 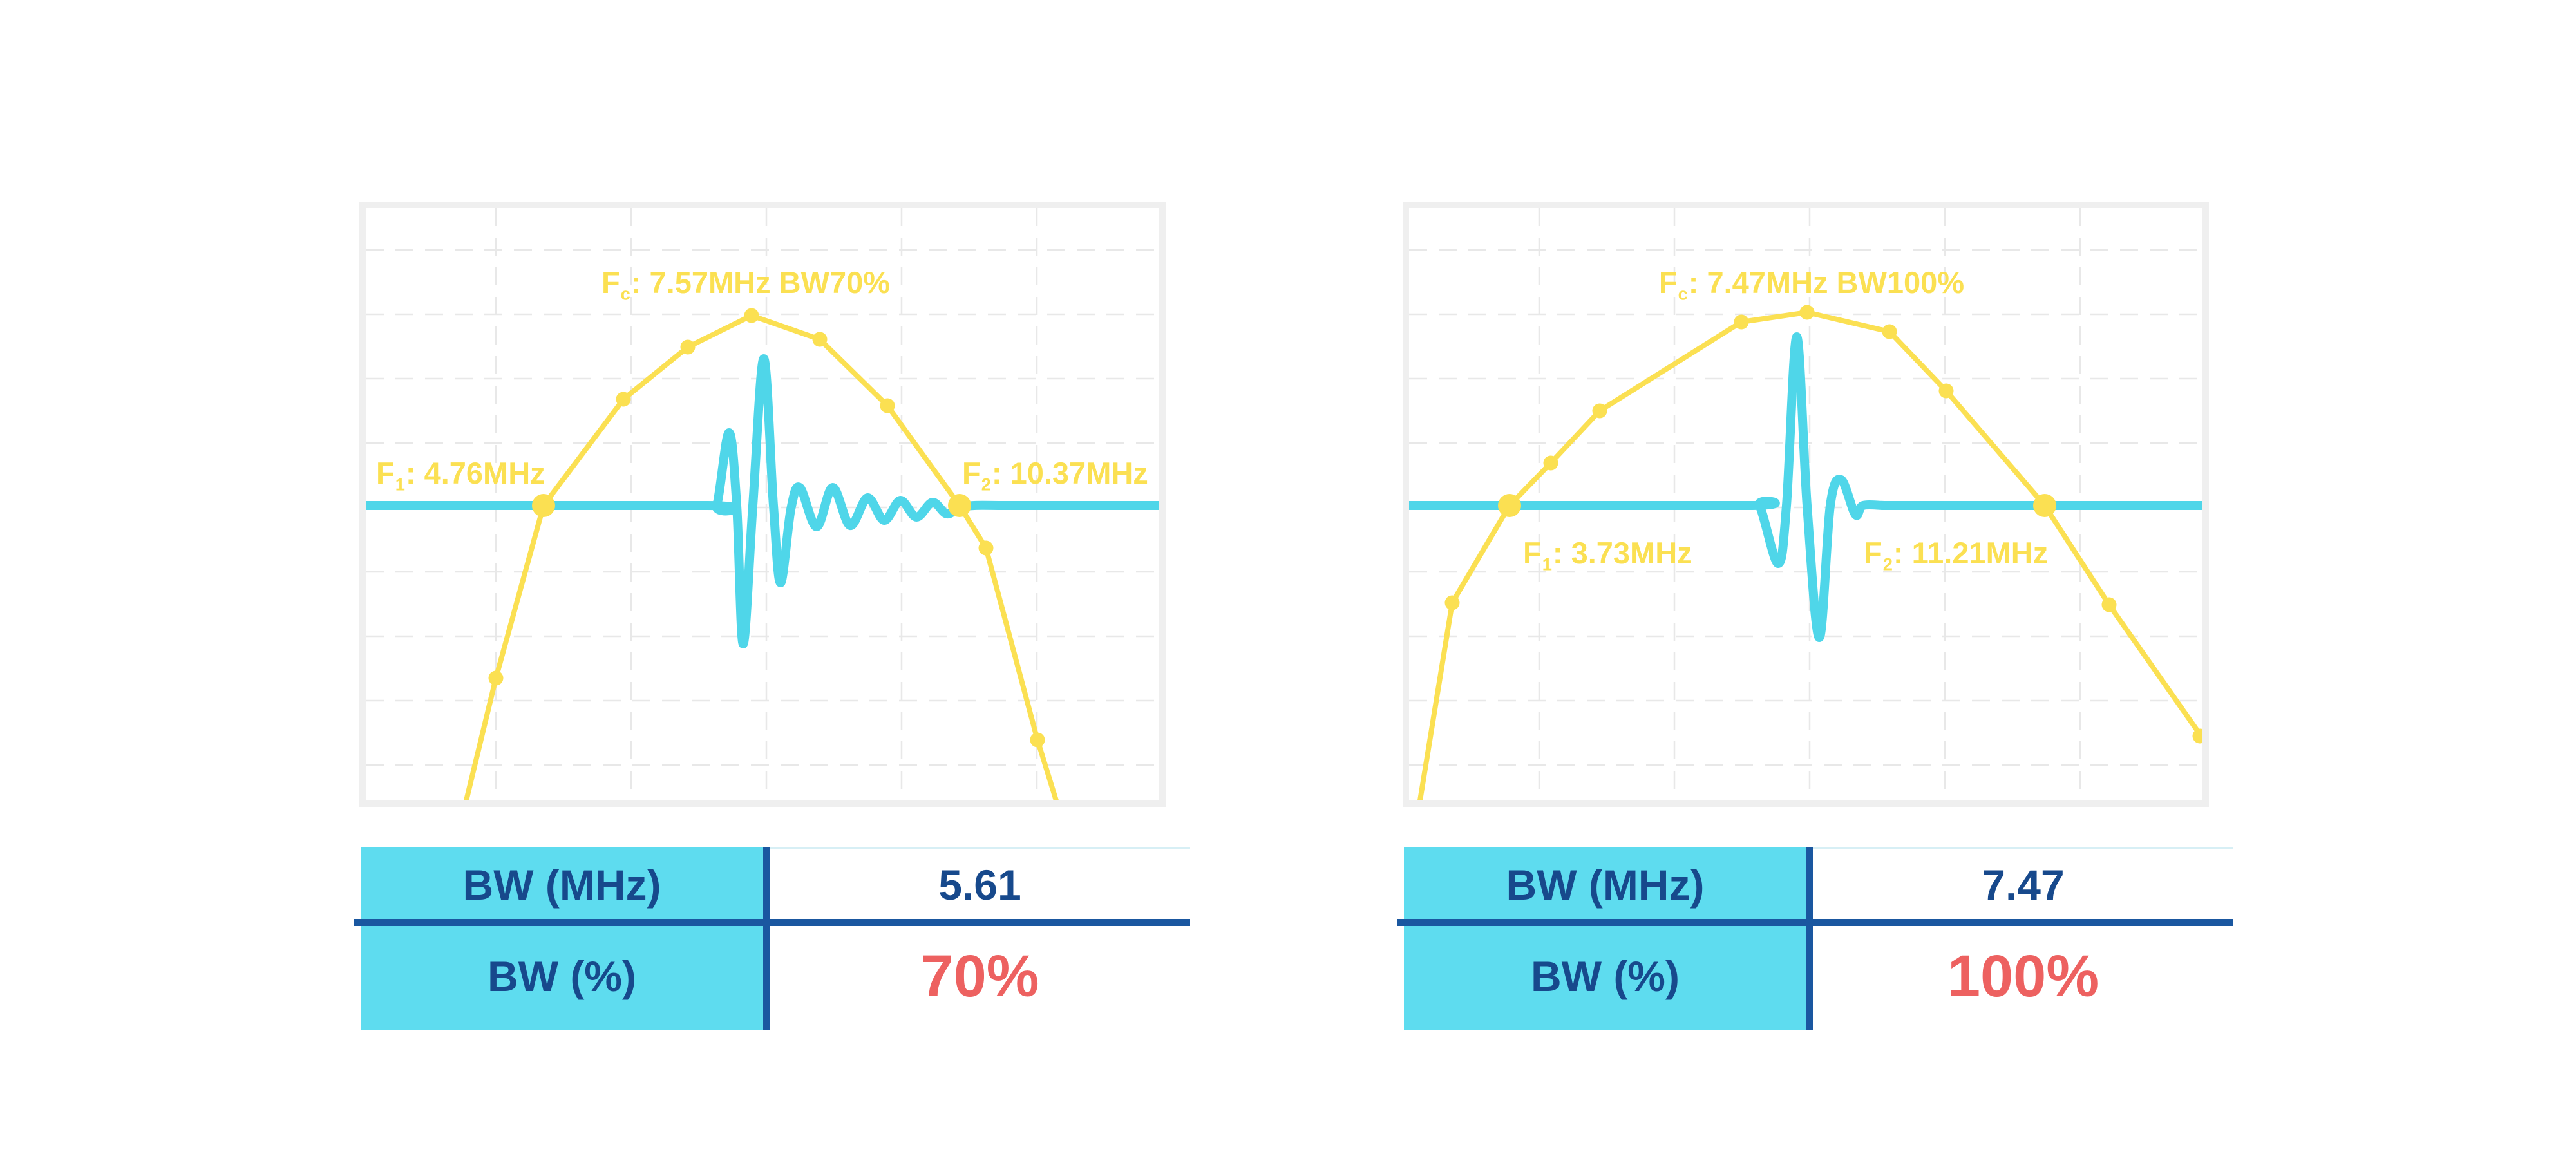 I want to click on bw-percent-value: 100%, so click(x=2023, y=976).